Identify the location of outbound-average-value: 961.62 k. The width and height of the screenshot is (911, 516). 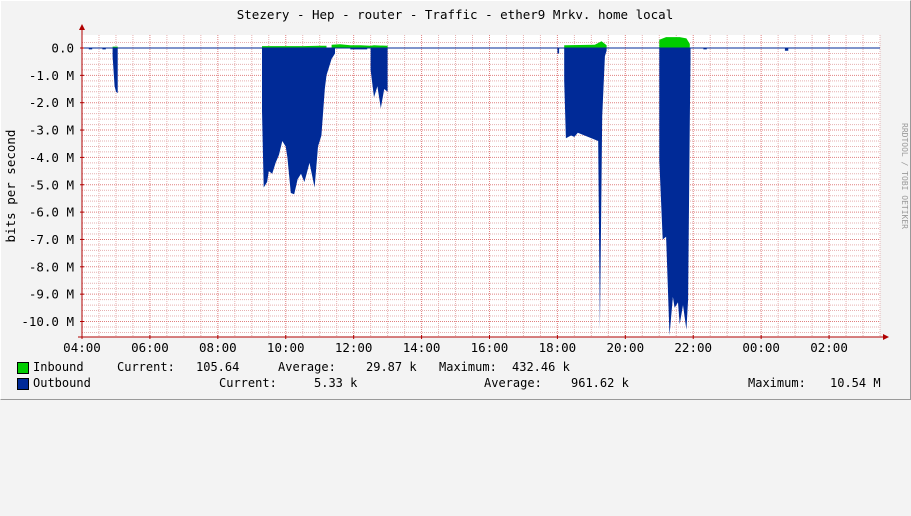
(600, 383).